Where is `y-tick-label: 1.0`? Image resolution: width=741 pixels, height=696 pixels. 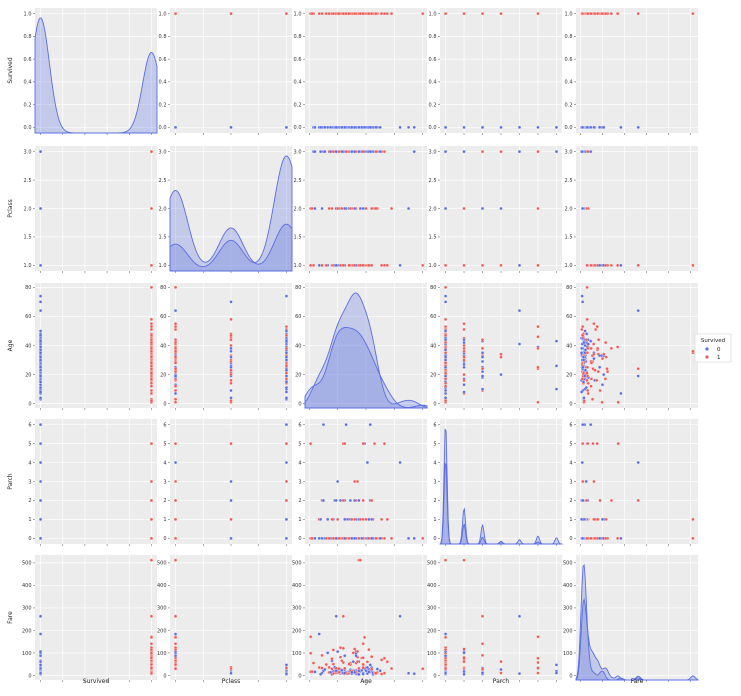 y-tick-label: 1.0 is located at coordinates (569, 266).